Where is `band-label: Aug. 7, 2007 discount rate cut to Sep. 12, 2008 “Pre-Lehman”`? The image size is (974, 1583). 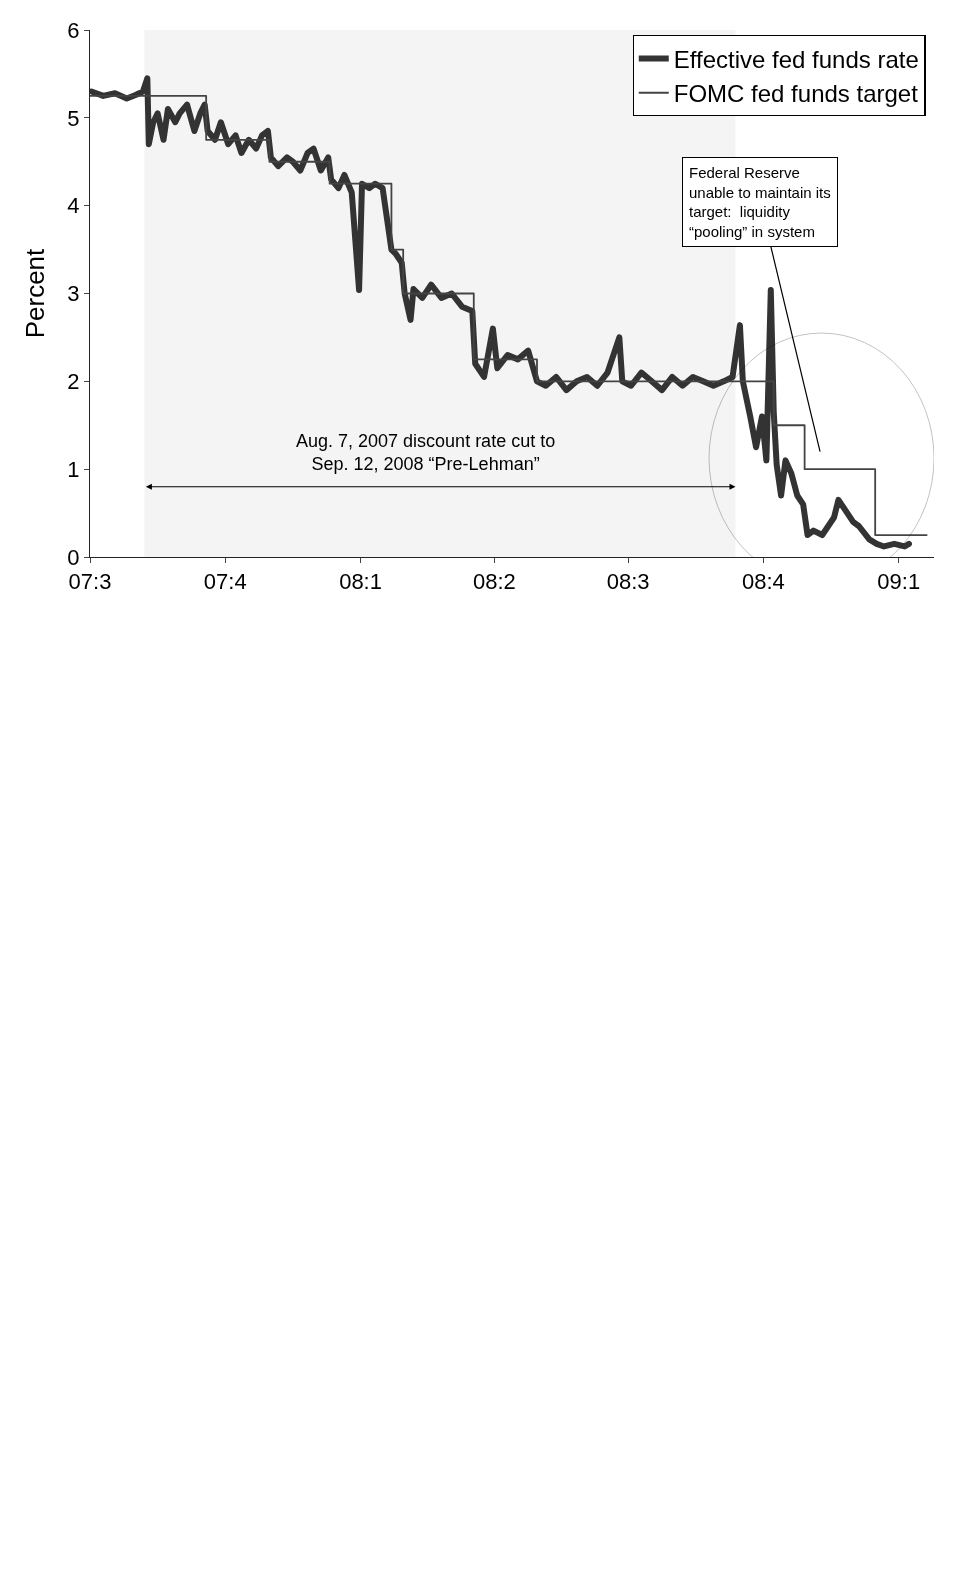
band-label: Aug. 7, 2007 discount rate cut to Sep. 12, 2008 “Pre-Lehman” is located at coordinates (426, 453).